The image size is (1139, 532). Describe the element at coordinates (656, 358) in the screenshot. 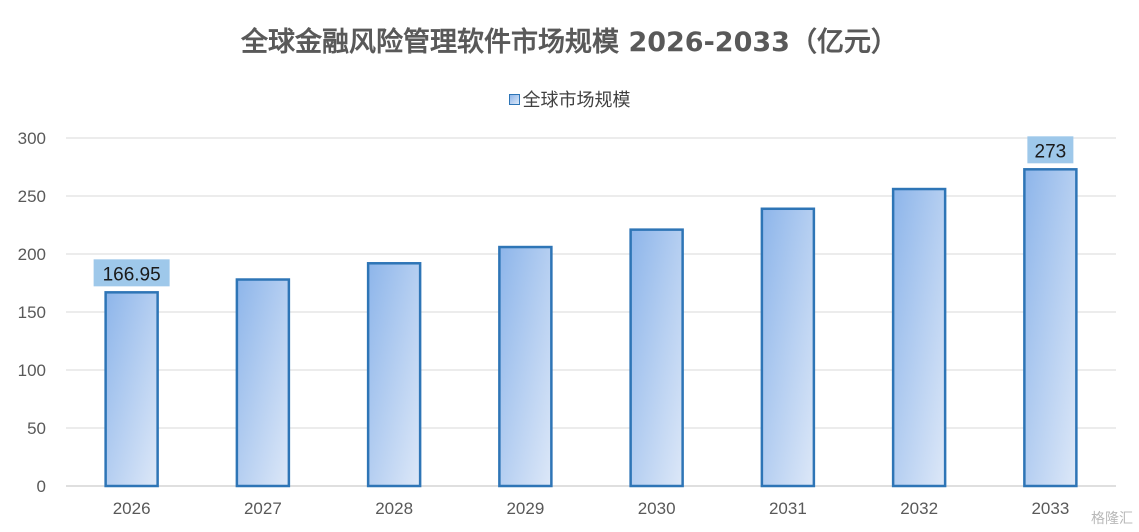

I see `bar-2030` at that location.